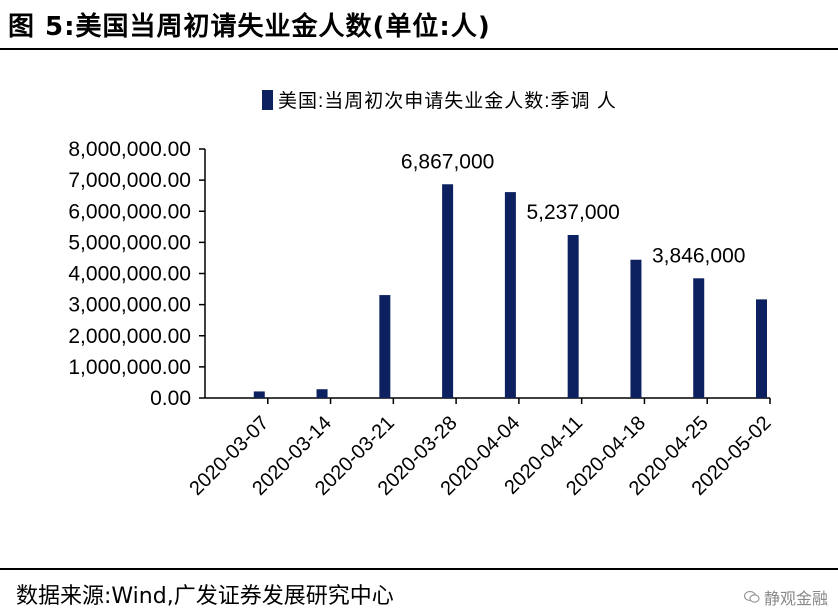 This screenshot has height=614, width=838. Describe the element at coordinates (129, 211) in the screenshot. I see `y-tick-label: 6,000,000.00` at that location.